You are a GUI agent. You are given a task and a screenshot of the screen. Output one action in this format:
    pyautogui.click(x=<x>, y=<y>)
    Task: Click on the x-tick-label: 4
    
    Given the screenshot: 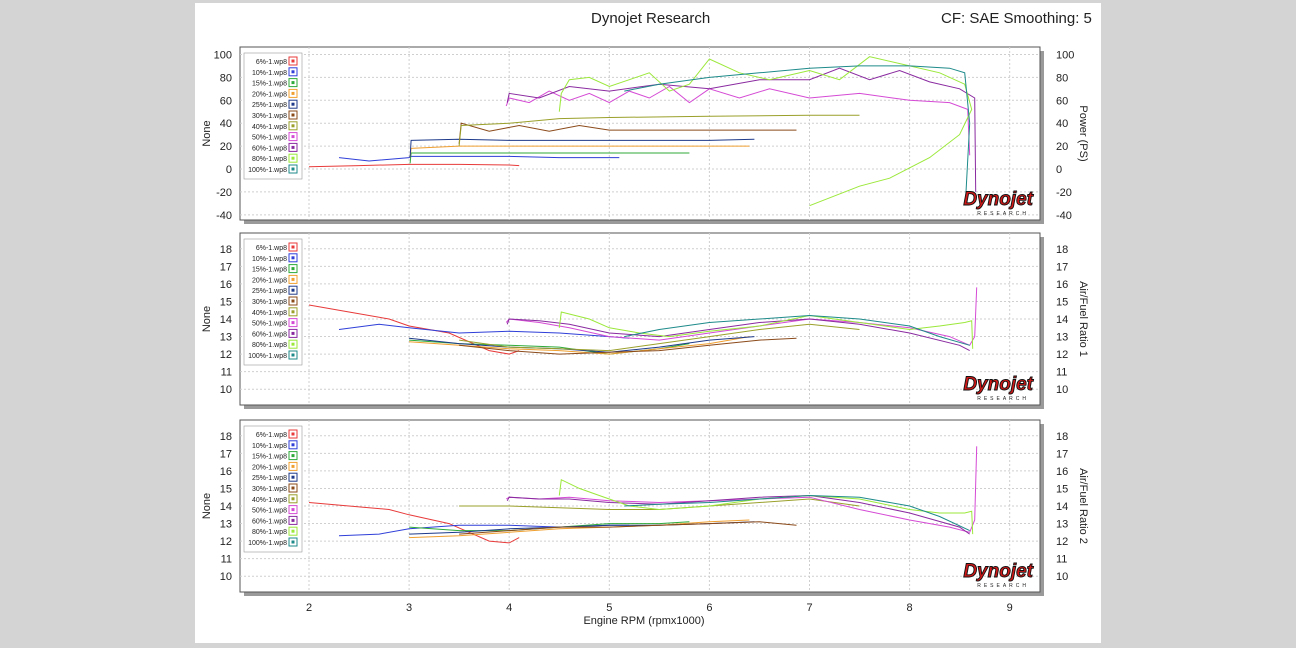 What is the action you would take?
    pyautogui.click(x=509, y=608)
    